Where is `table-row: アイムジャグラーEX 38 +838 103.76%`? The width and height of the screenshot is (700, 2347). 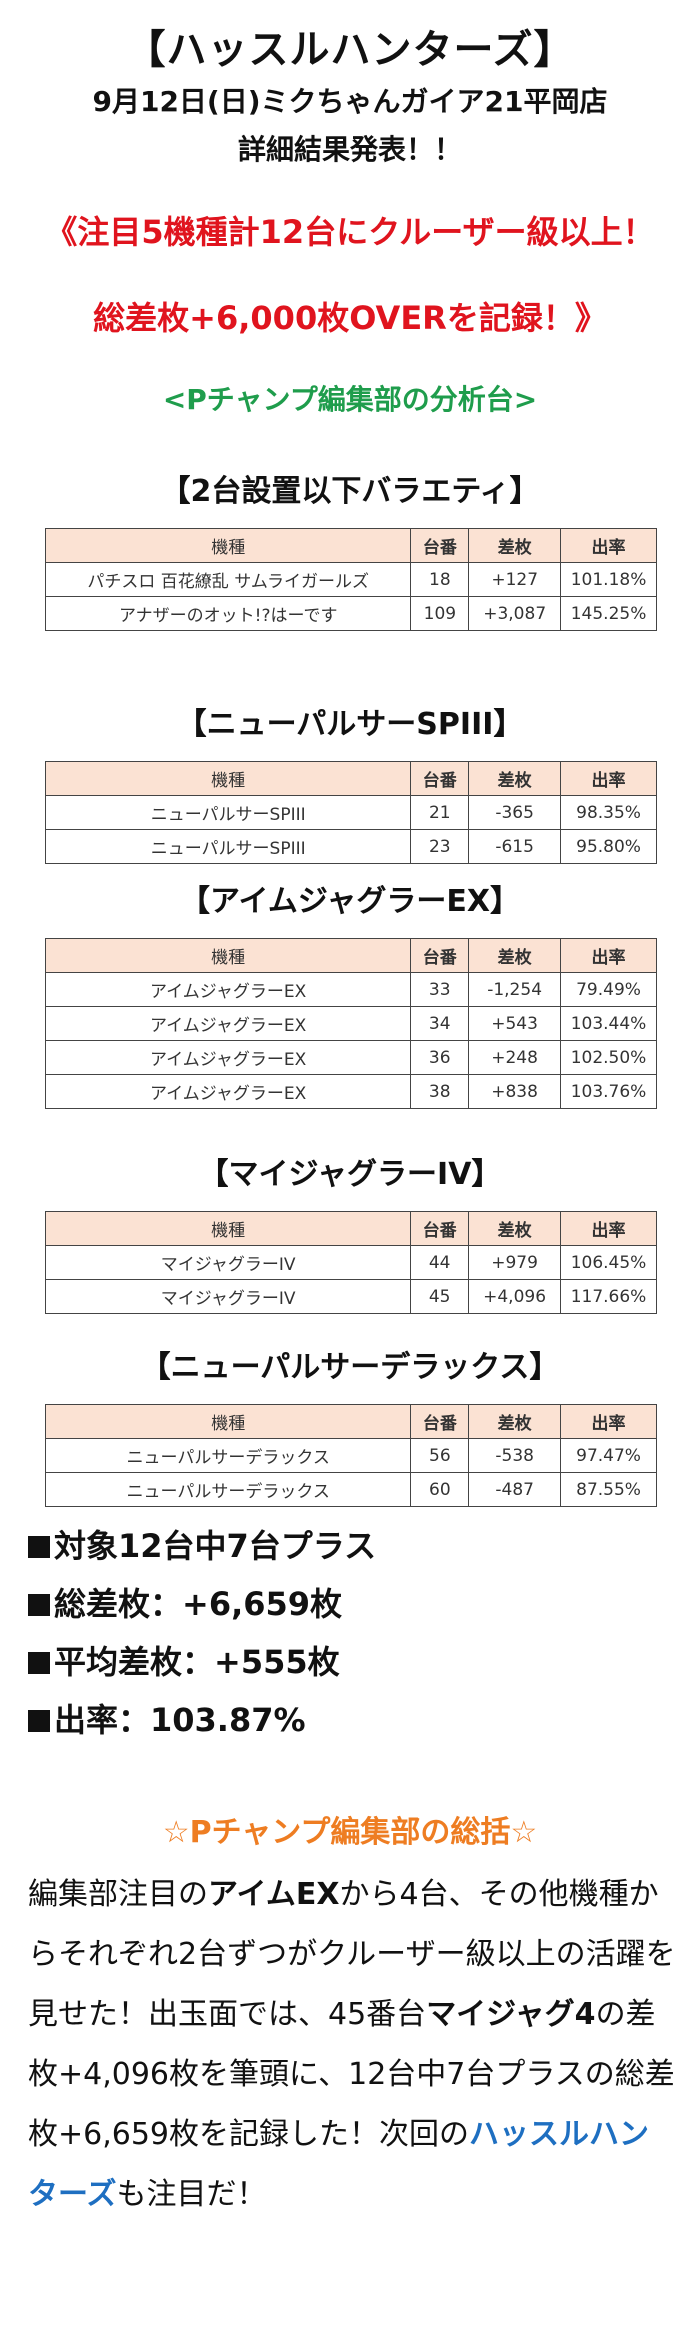
table-row: アイムジャグラーEX 38 +838 103.76% is located at coordinates (350, 1091).